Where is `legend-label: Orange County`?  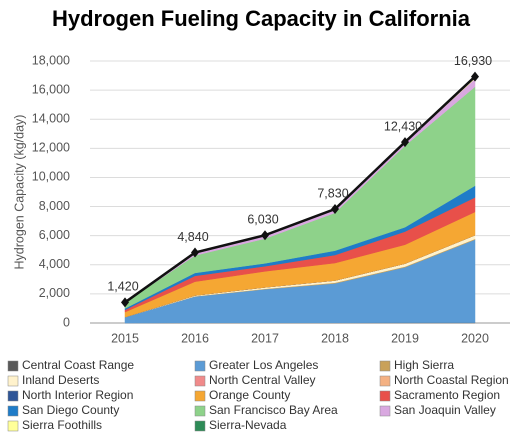
legend-label: Orange County is located at coordinates (249, 395).